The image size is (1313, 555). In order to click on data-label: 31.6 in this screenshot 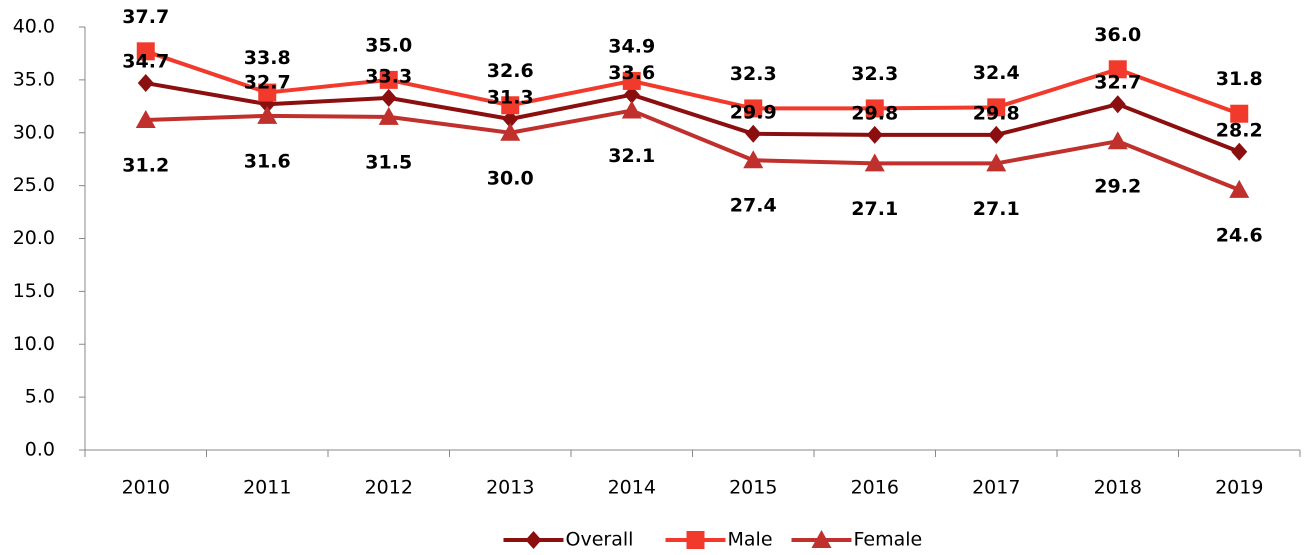, I will do `click(267, 161)`.